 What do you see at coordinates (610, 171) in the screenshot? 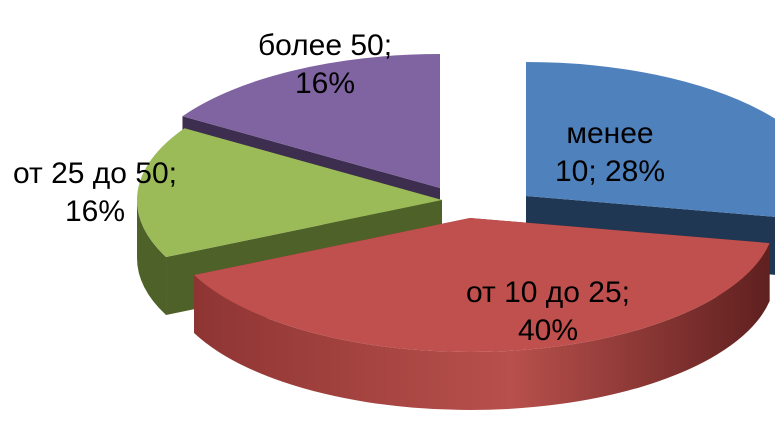
I see `pie-slice-label-line: 10; 28%` at bounding box center [610, 171].